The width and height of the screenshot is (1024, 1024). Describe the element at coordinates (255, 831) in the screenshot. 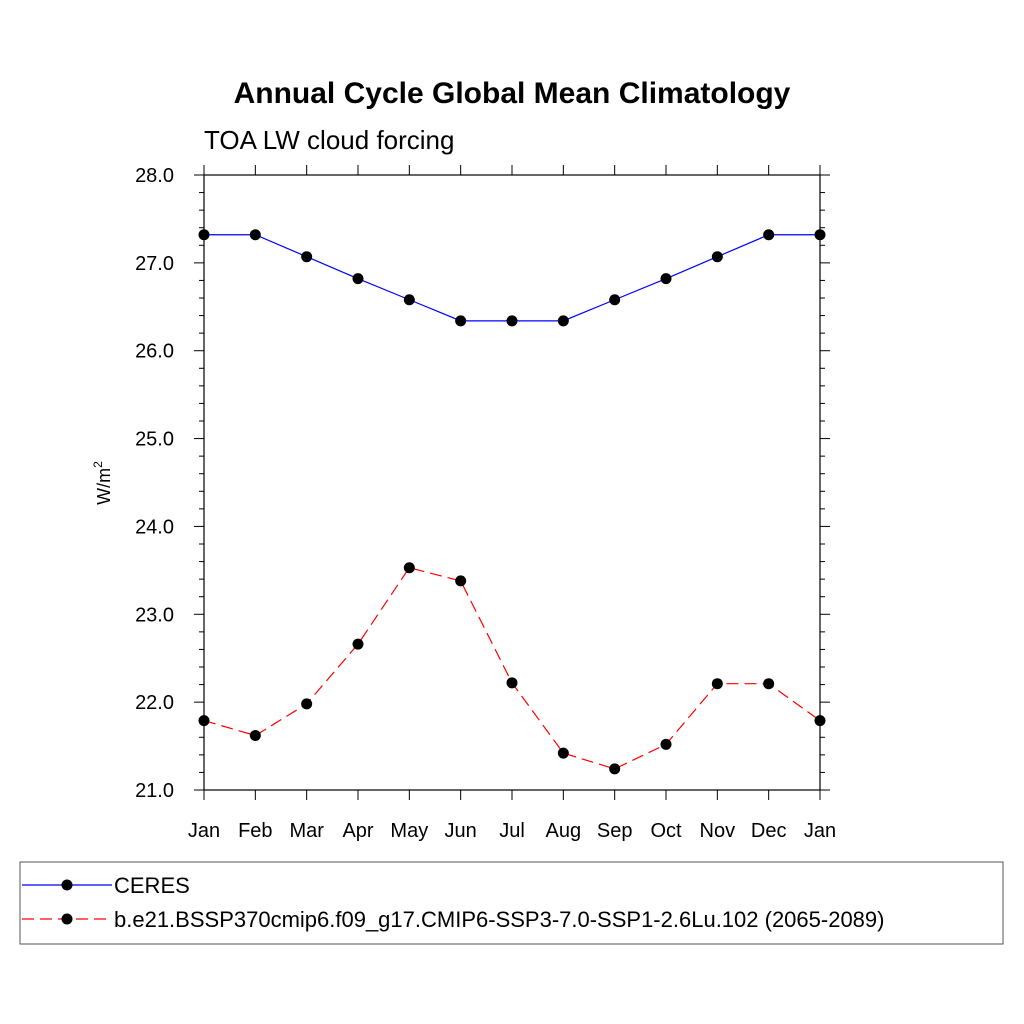

I see `x-tick-label: Feb` at that location.